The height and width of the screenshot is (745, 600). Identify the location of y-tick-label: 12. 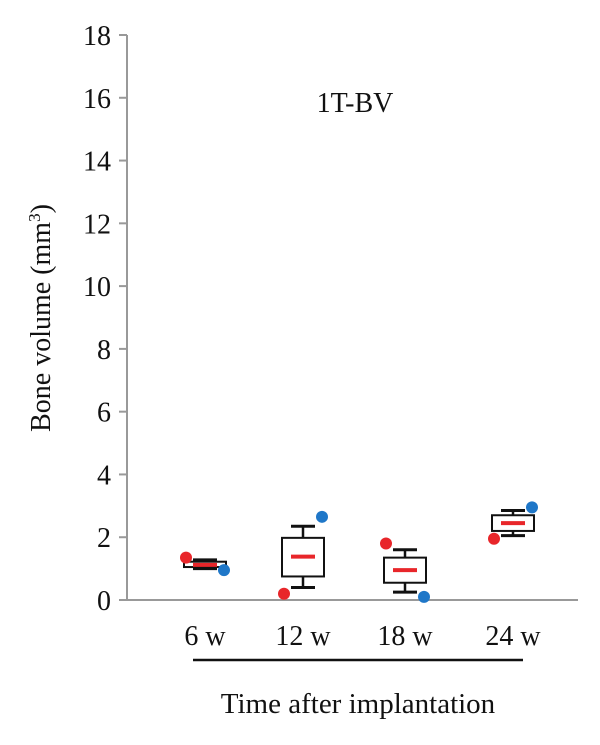
(97, 224).